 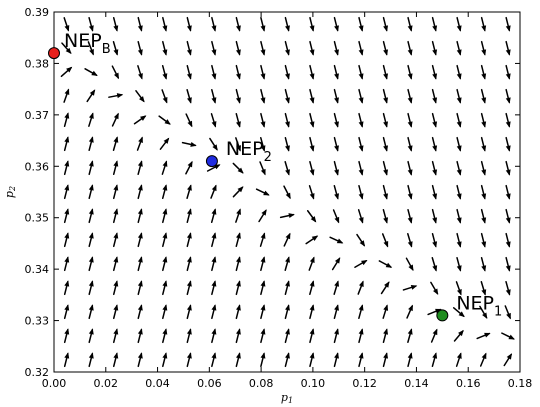 What do you see at coordinates (37, 12) in the screenshot?
I see `y-tick-label: 0.39` at bounding box center [37, 12].